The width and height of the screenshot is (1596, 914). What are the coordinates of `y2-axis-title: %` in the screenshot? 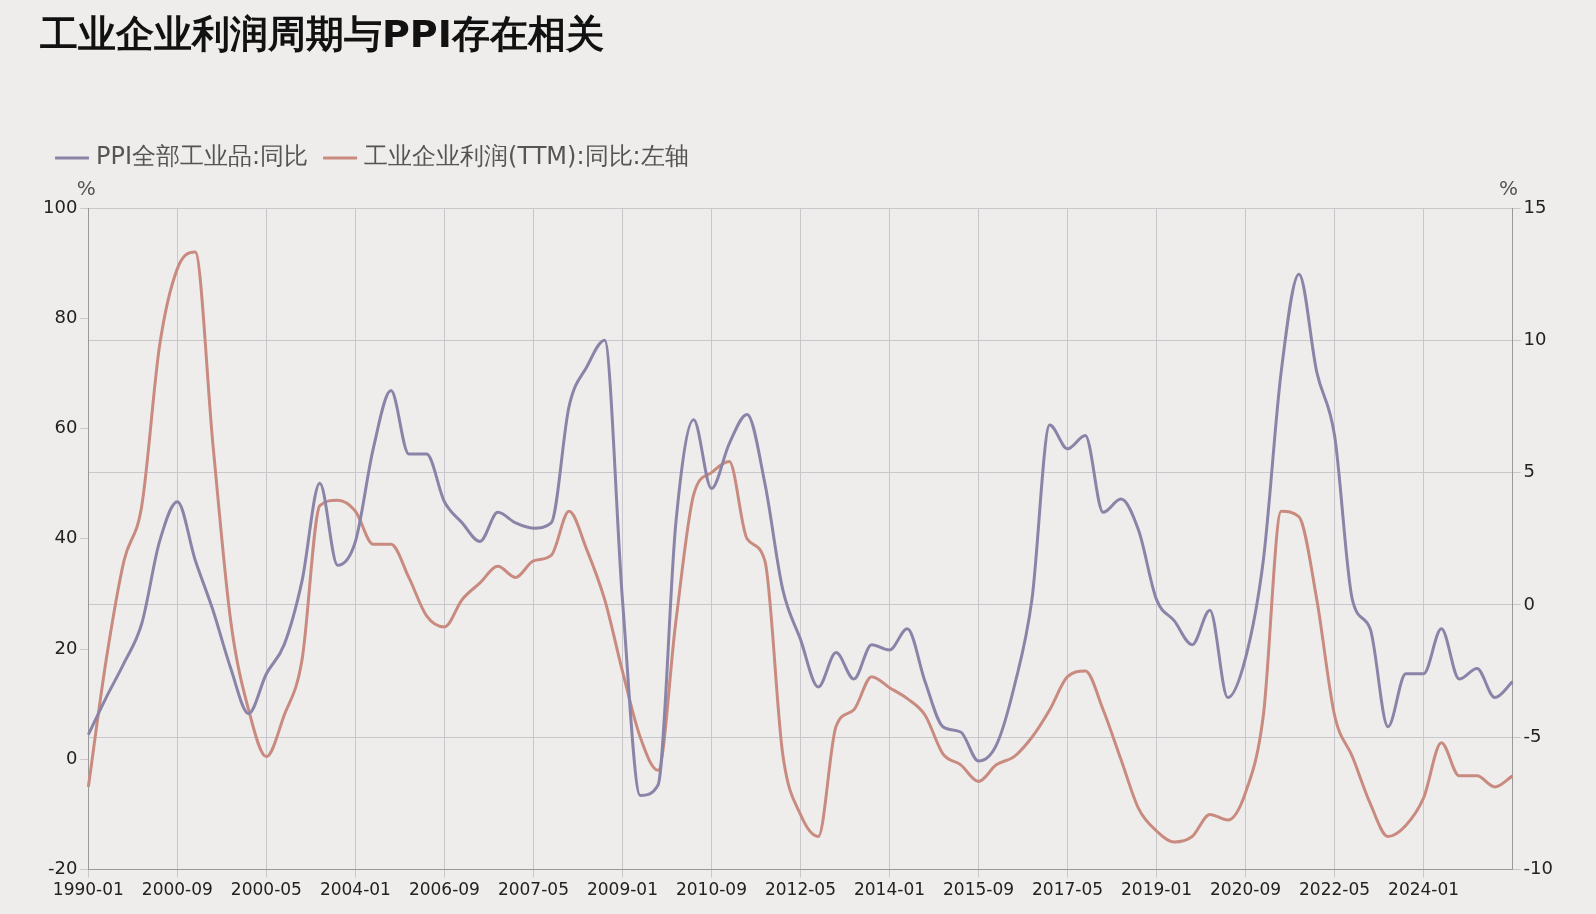 It's located at (1509, 188).